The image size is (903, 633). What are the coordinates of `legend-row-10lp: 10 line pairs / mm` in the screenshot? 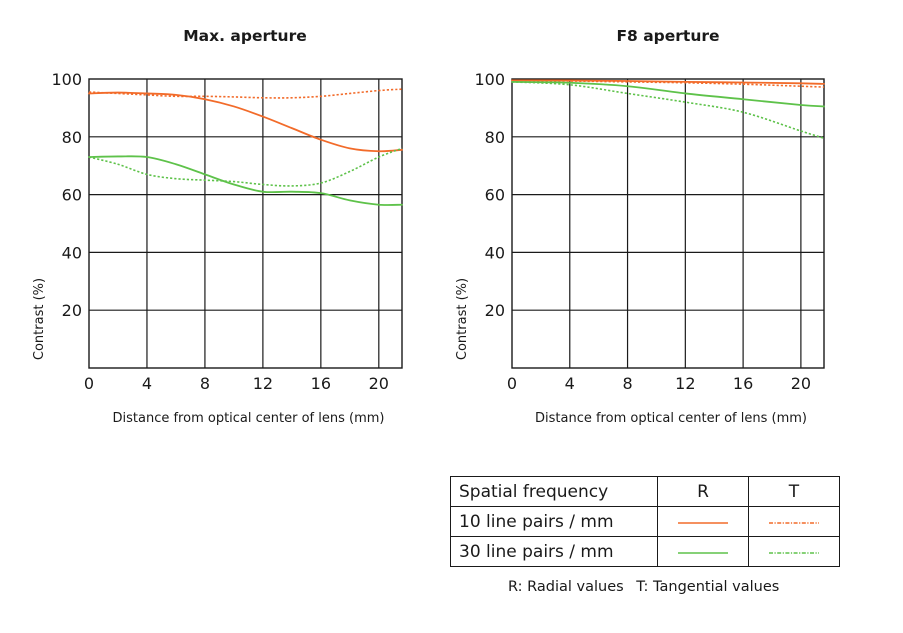 It's located at (645, 521).